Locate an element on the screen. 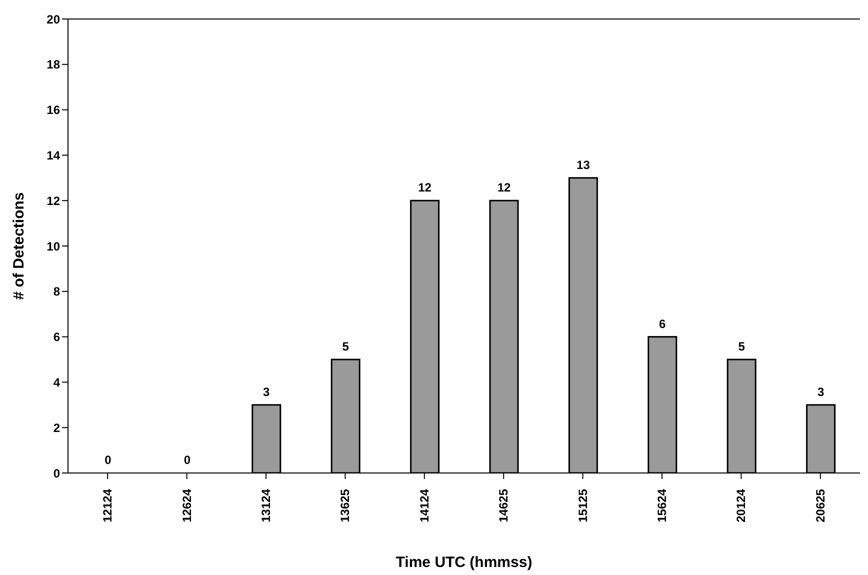  x-tick-label: 14124 is located at coordinates (424, 505).